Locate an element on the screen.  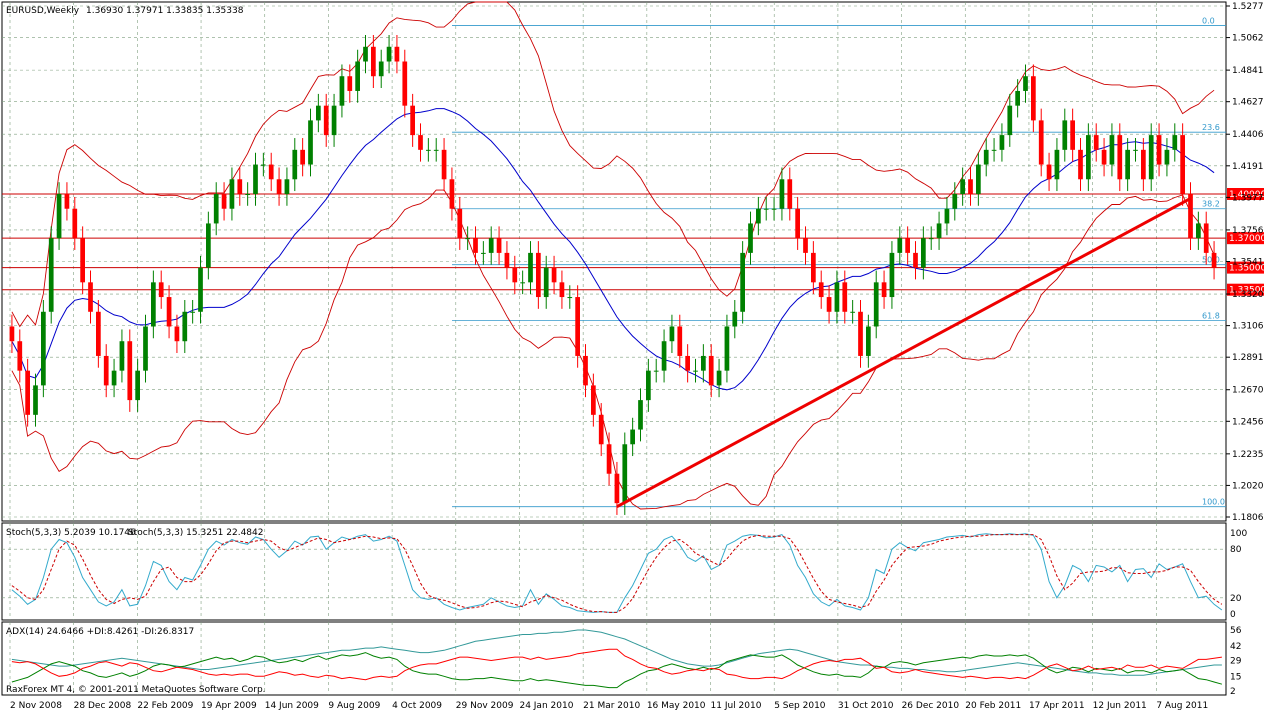
x-tick-label: 26 Dec 2010 is located at coordinates (931, 706).